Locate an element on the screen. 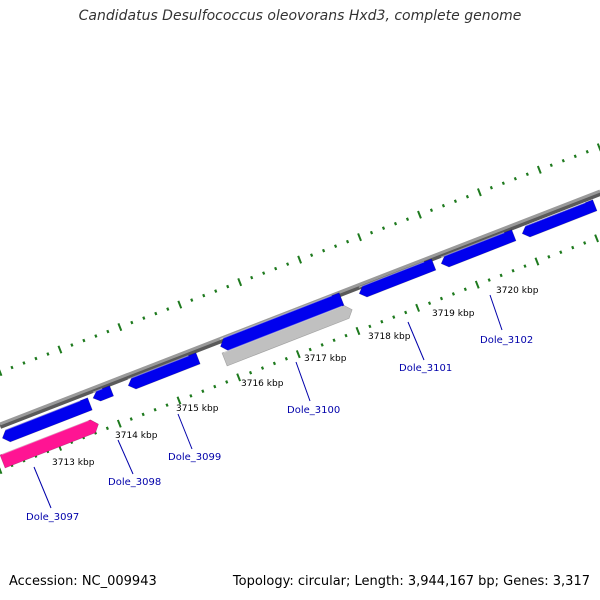  gene-label: Dole_3101 is located at coordinates (425, 368).